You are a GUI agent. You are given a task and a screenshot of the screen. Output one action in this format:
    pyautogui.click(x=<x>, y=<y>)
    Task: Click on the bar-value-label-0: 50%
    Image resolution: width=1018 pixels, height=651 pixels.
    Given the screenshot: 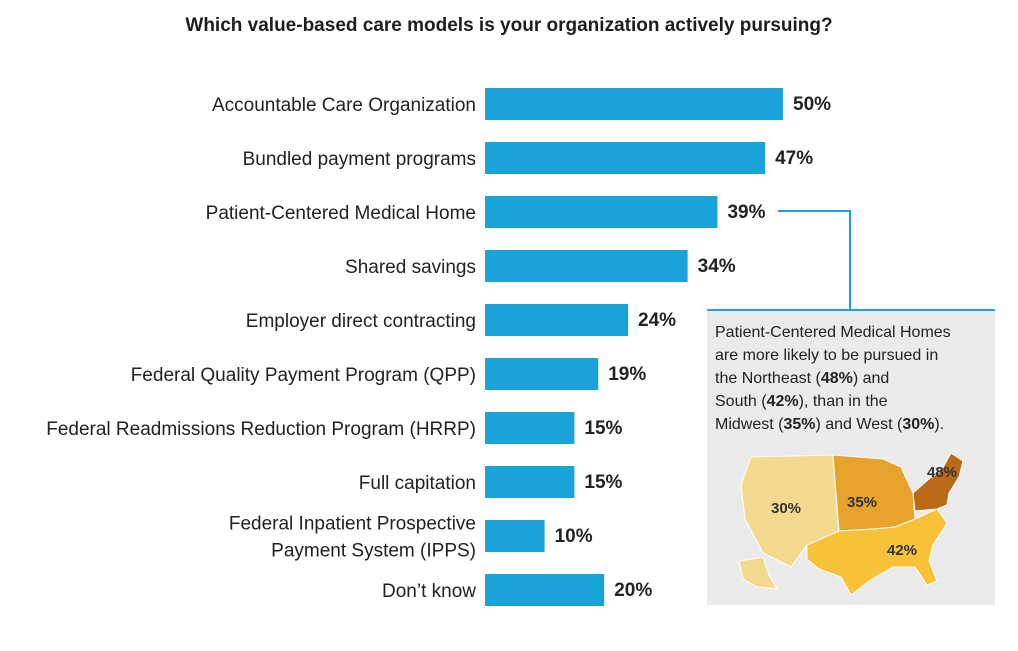 What is the action you would take?
    pyautogui.click(x=812, y=104)
    